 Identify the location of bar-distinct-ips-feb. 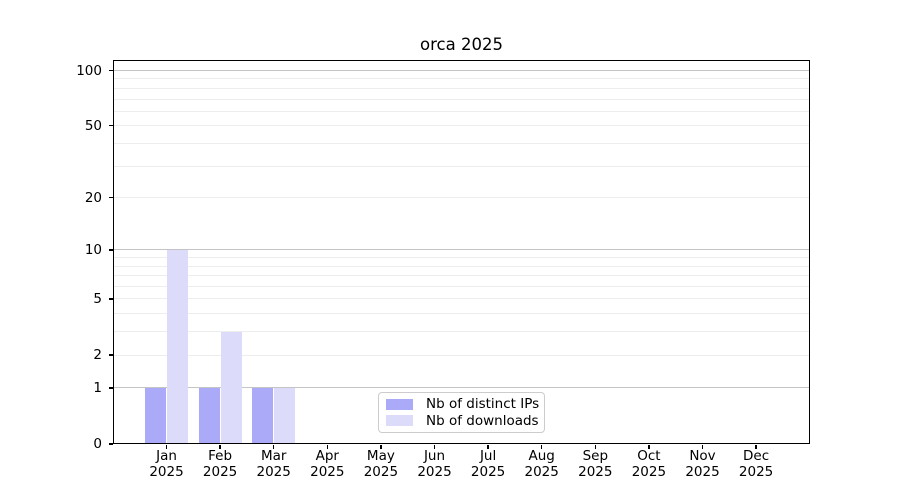
(209, 415).